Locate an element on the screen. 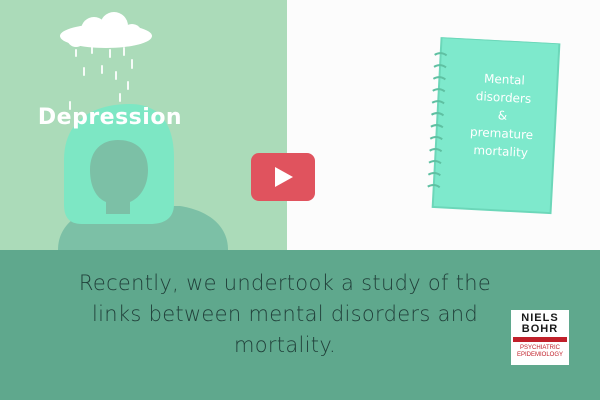 Image resolution: width=600 pixels, height=400 pixels. person-silhouette is located at coordinates (143, 177).